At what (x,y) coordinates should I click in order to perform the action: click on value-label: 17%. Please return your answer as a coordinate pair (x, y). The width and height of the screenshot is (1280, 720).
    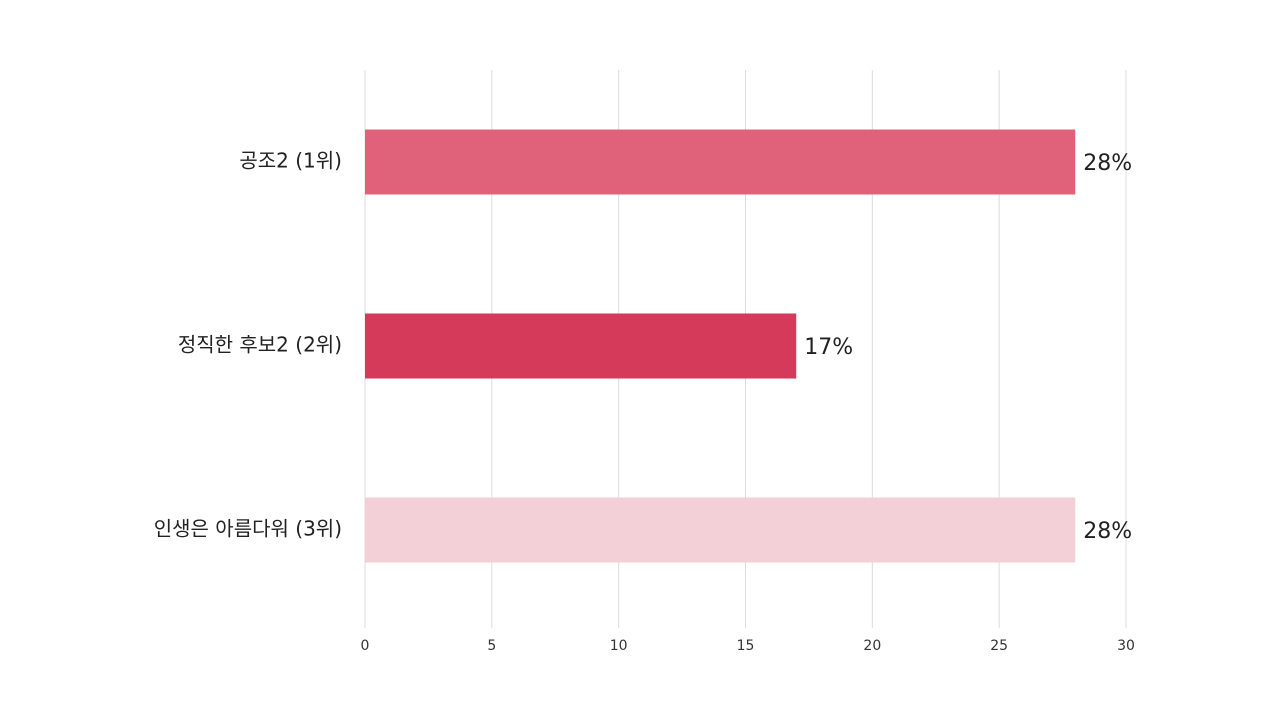
    Looking at the image, I should click on (828, 347).